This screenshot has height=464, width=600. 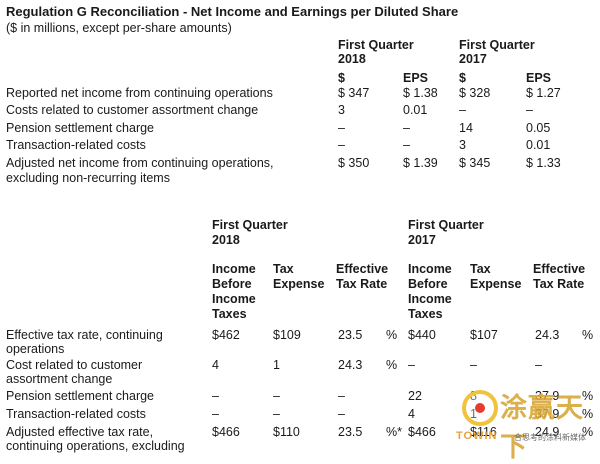 What do you see at coordinates (480, 408) in the screenshot?
I see `logo-circle-icon` at bounding box center [480, 408].